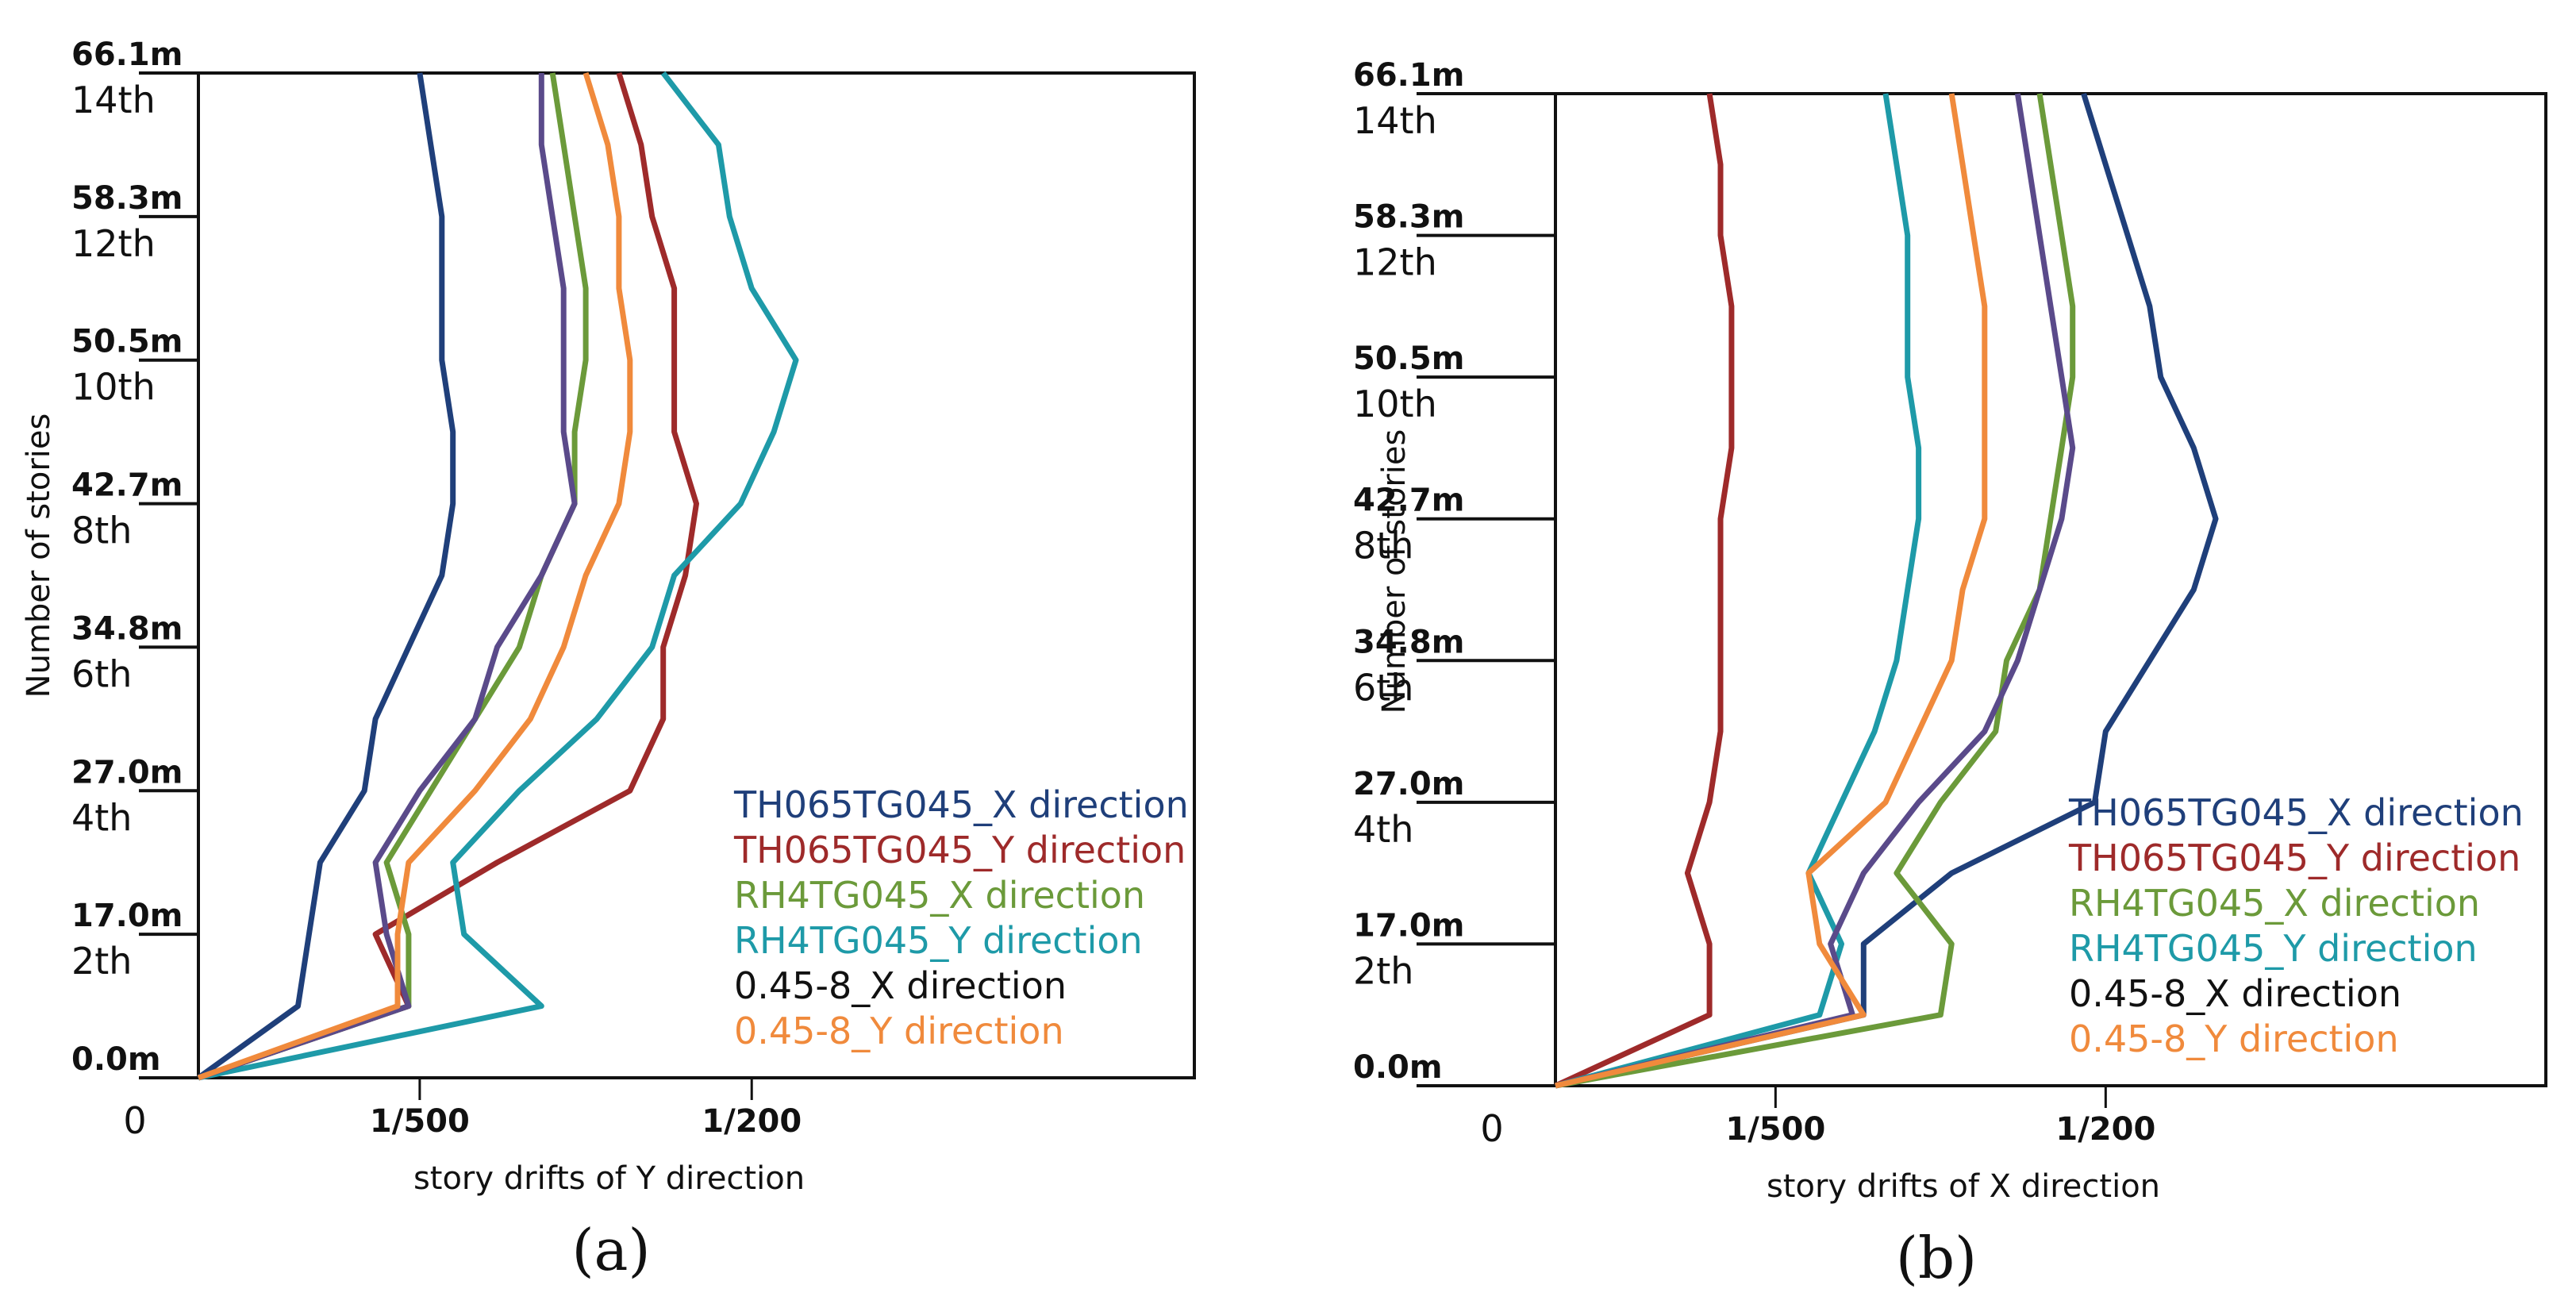 This screenshot has width=2576, height=1304. What do you see at coordinates (1964, 1187) in the screenshot?
I see `x-axis-title: story drifts of X direction` at bounding box center [1964, 1187].